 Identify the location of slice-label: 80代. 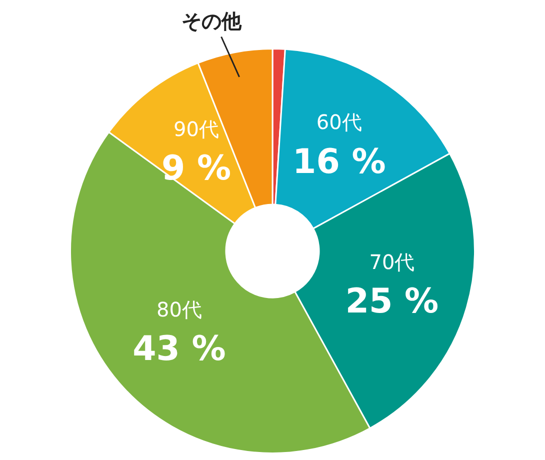
(179, 309).